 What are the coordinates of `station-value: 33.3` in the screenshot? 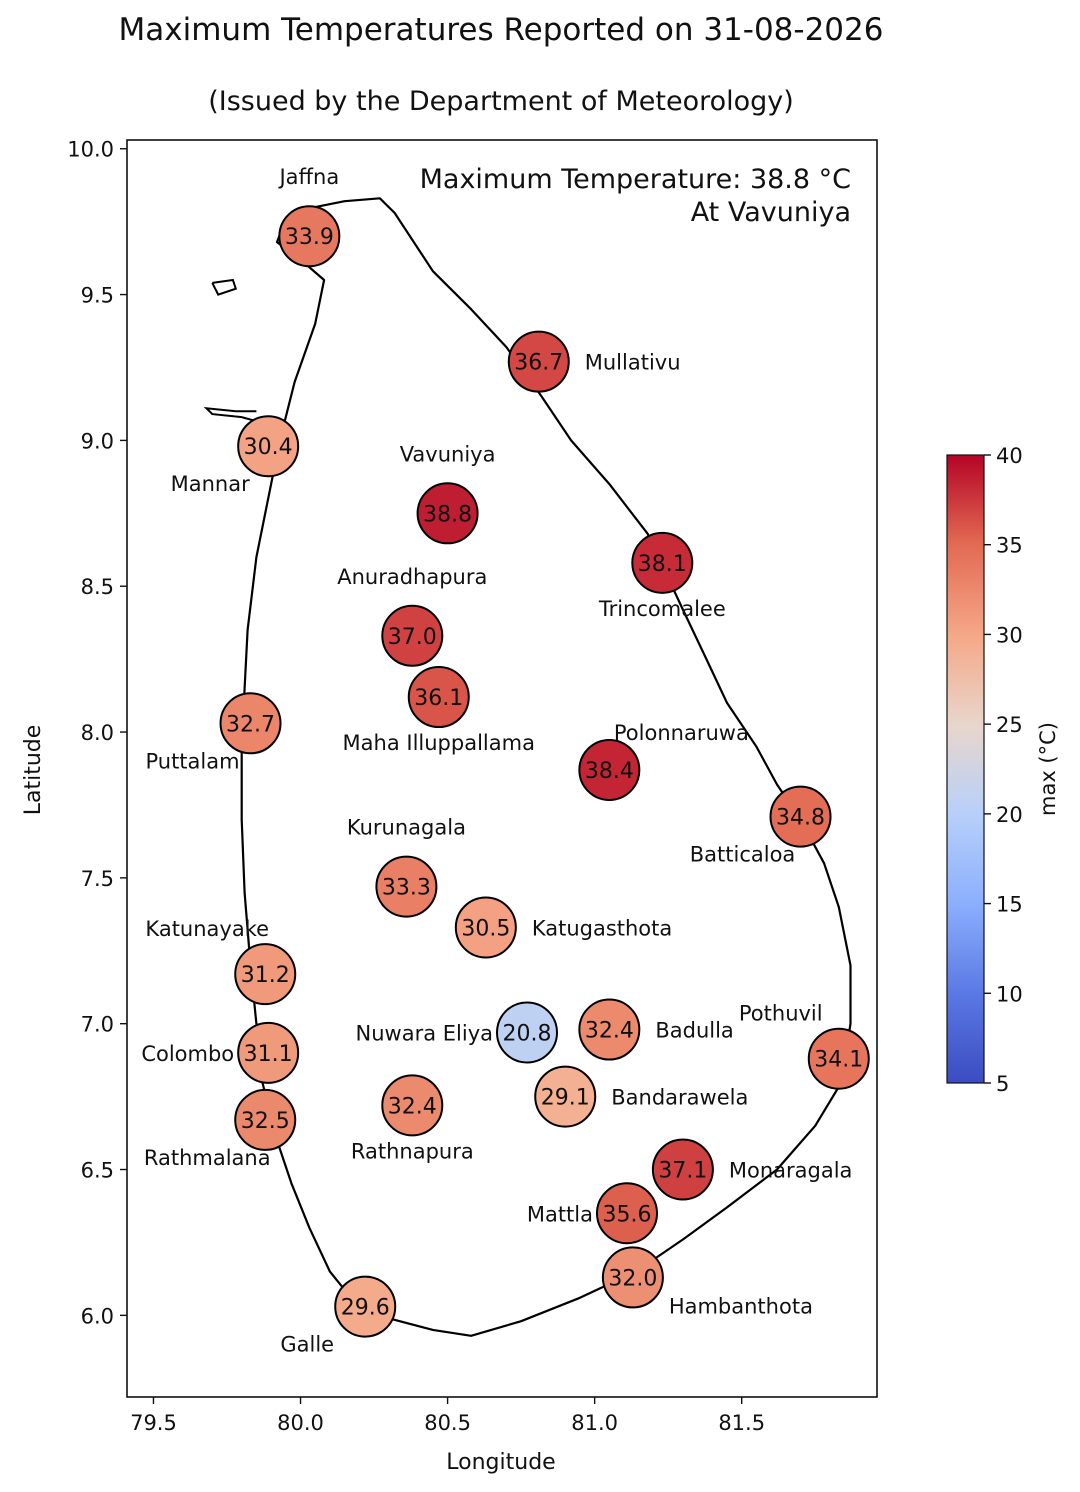 It's located at (406, 888).